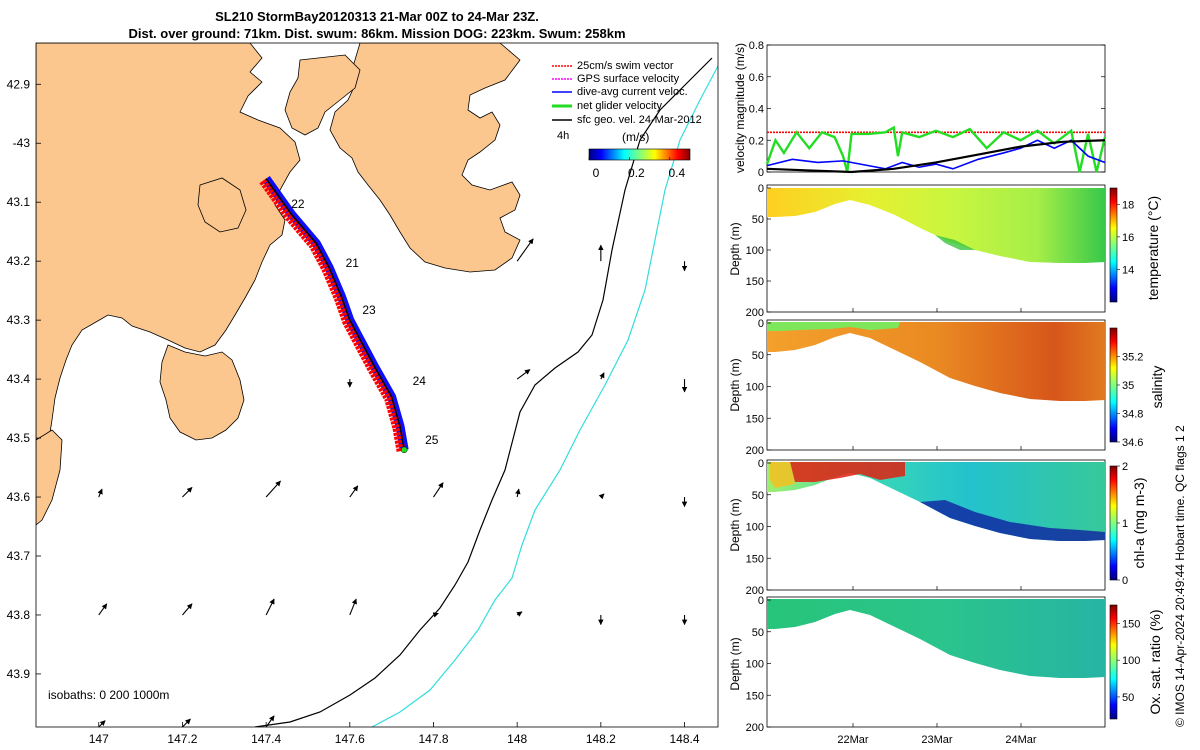  What do you see at coordinates (756, 141) in the screenshot?
I see `velocity-ytick-label: 0.2` at bounding box center [756, 141].